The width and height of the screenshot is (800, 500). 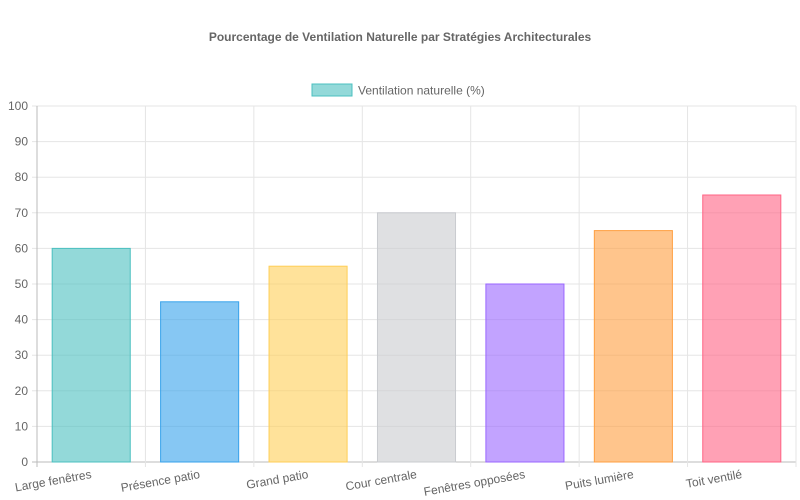 I want to click on legend: Ventilation naturelle (%), so click(x=398, y=90).